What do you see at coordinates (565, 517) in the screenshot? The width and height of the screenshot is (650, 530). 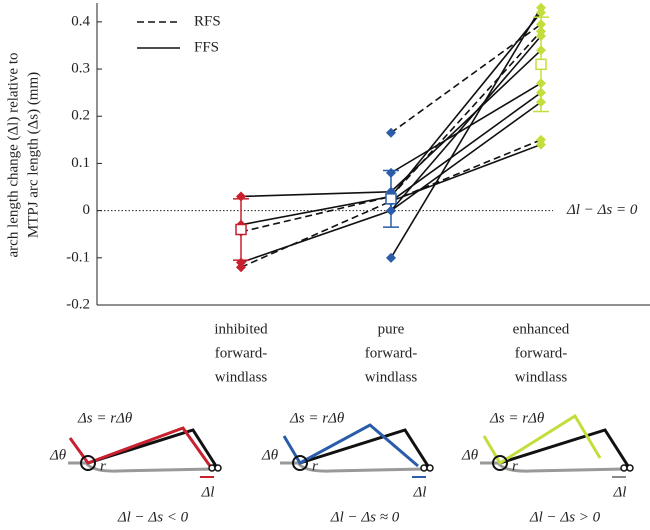 I see `diagram-caption: Δl − Δs > 0` at bounding box center [565, 517].